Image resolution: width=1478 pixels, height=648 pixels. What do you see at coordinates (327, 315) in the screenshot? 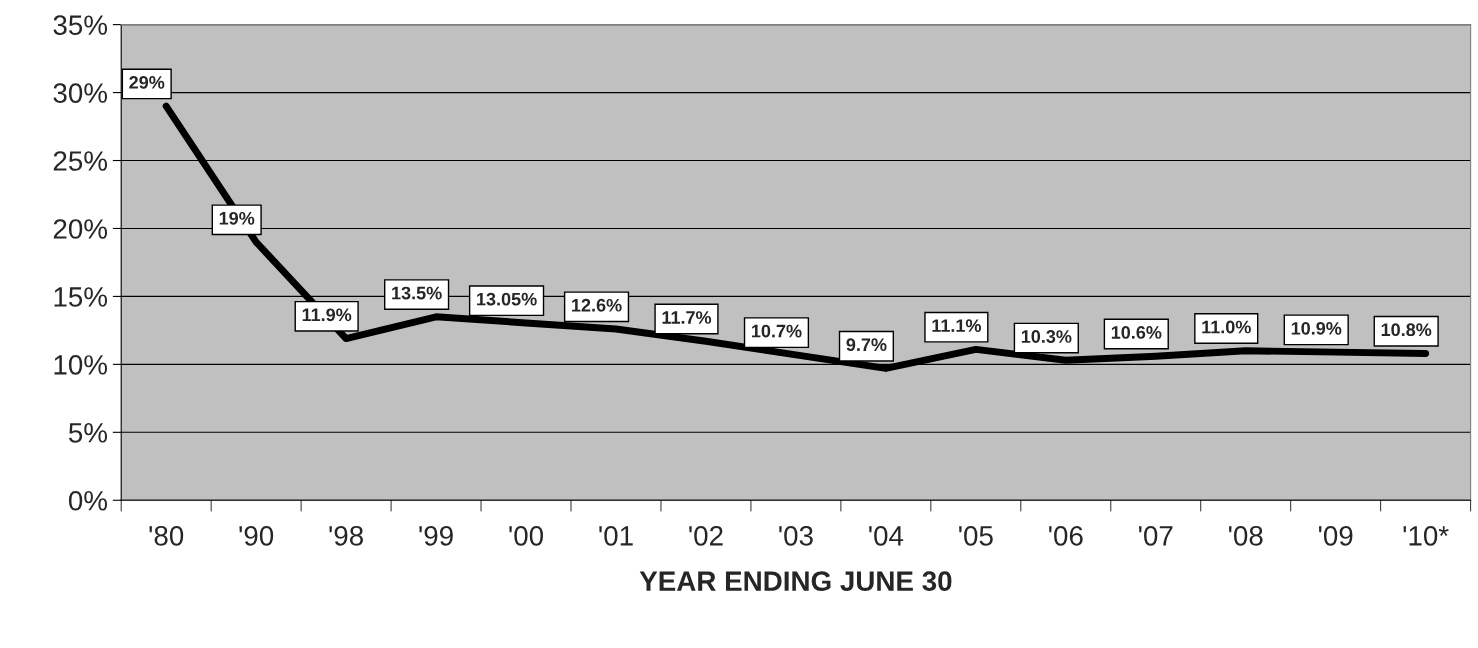
I see `data-label: 11.9%` at bounding box center [327, 315].